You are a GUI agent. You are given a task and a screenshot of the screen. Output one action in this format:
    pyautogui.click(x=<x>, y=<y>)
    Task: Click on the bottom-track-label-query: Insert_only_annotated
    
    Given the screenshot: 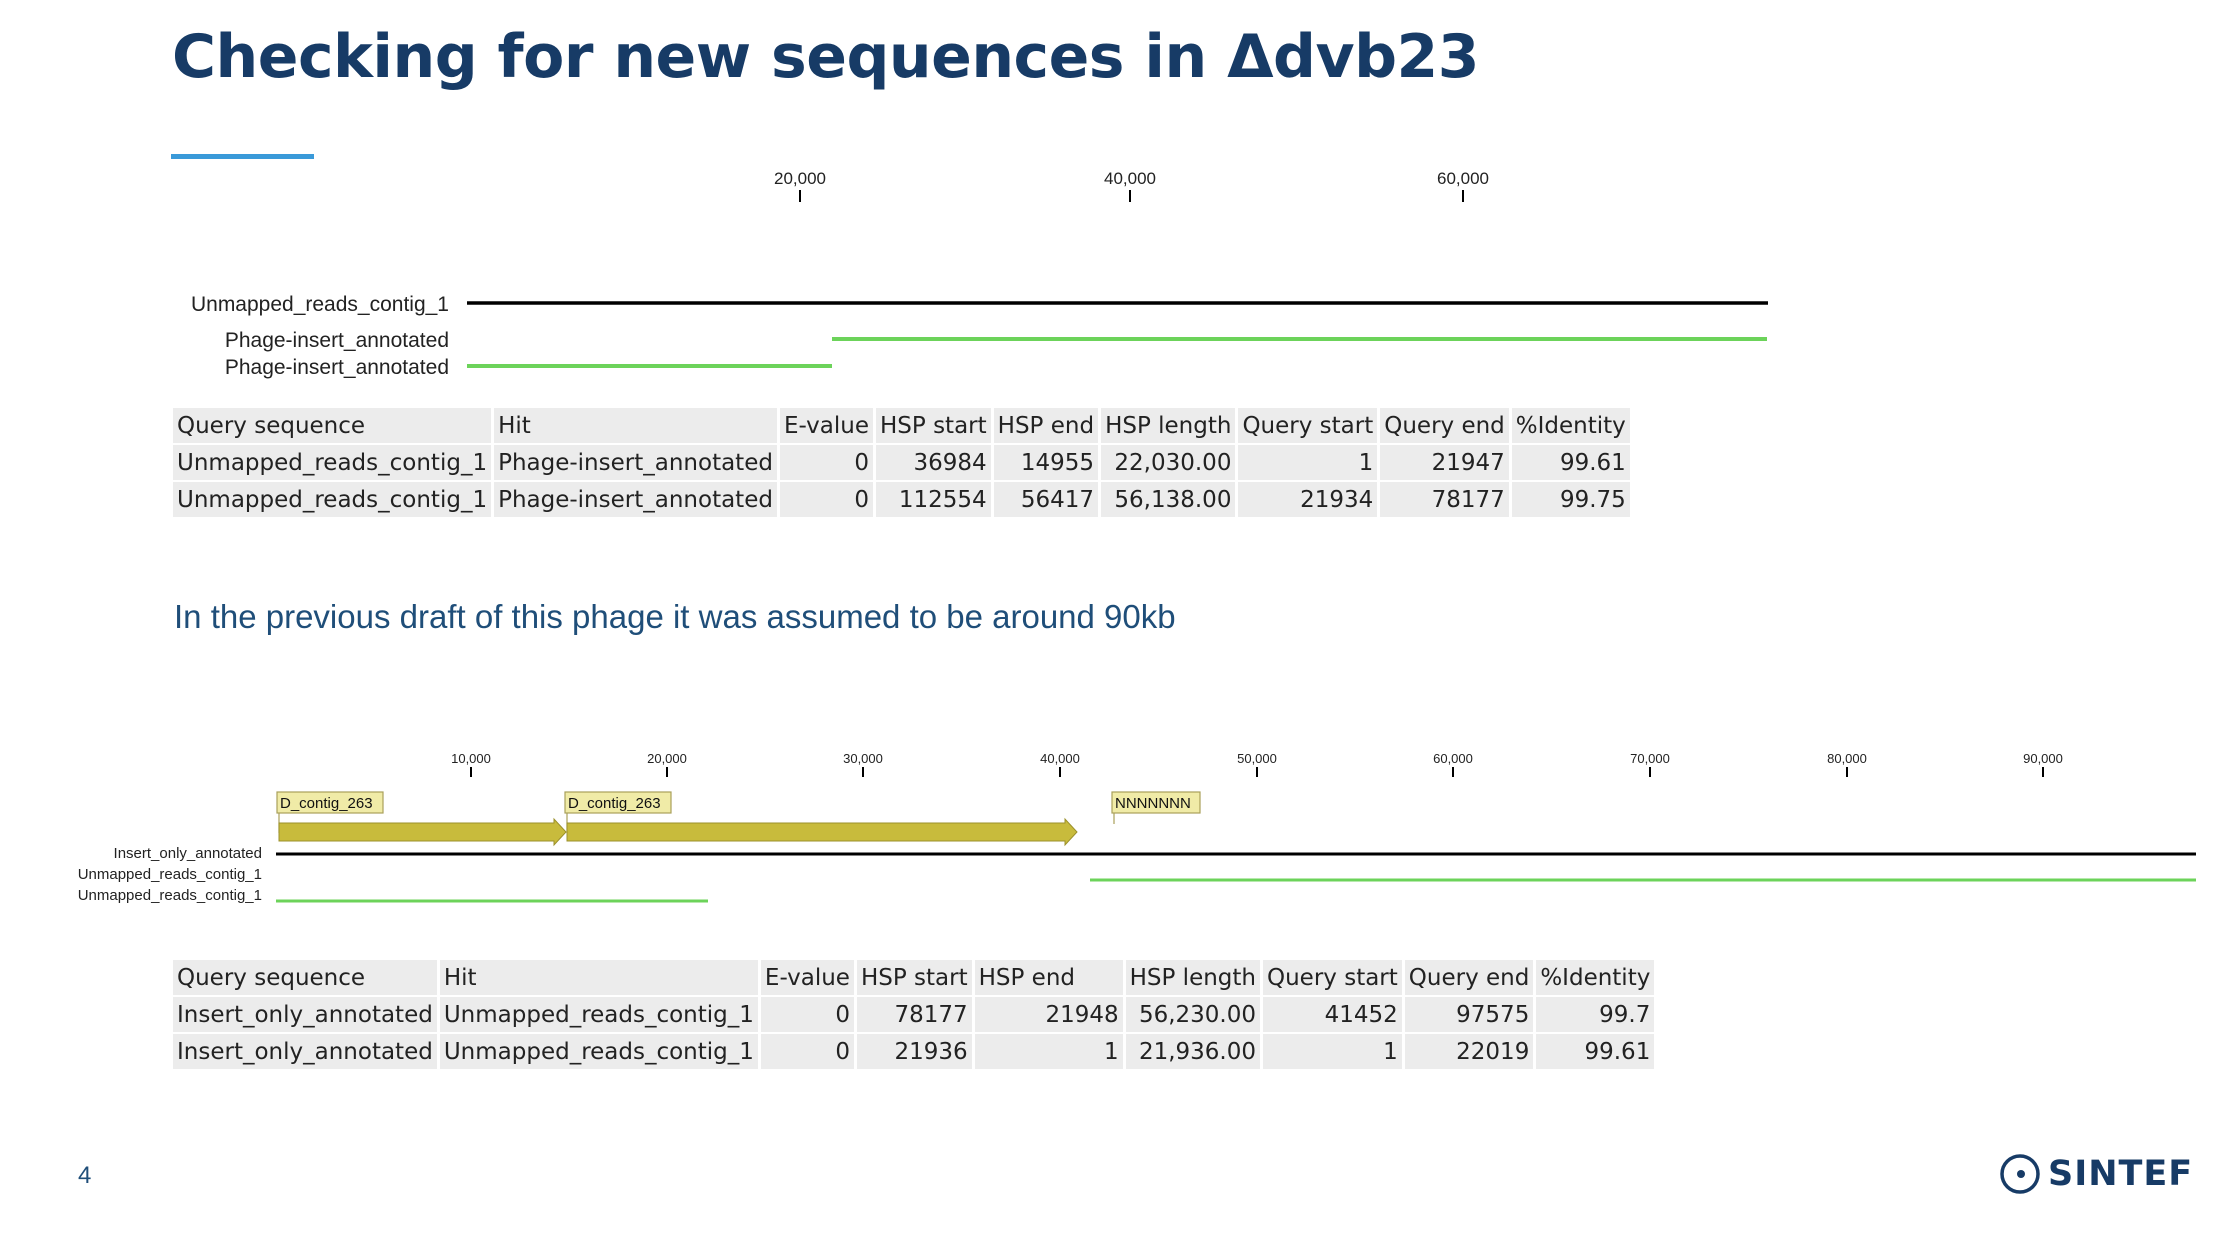 What is the action you would take?
    pyautogui.click(x=188, y=853)
    